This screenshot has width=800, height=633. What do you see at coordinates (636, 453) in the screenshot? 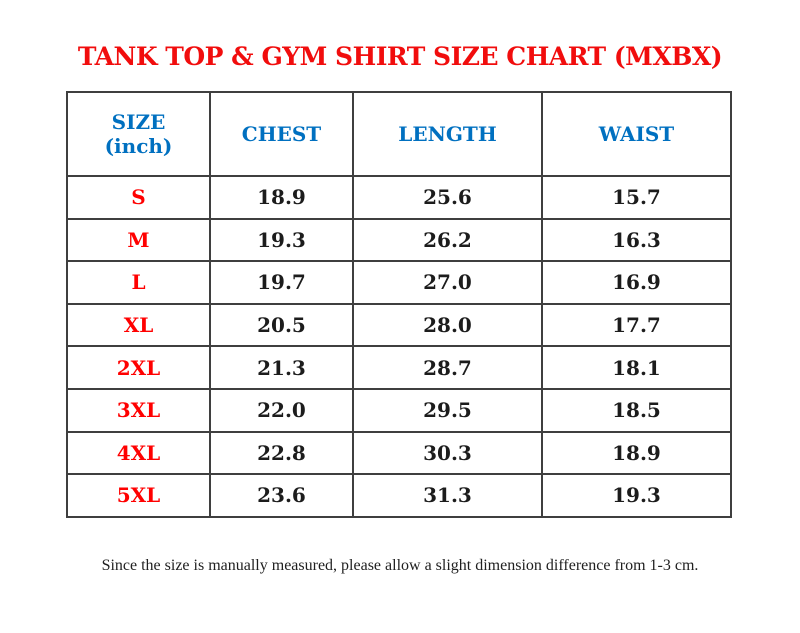
I see `value-cell-waist: 18.9` at bounding box center [636, 453].